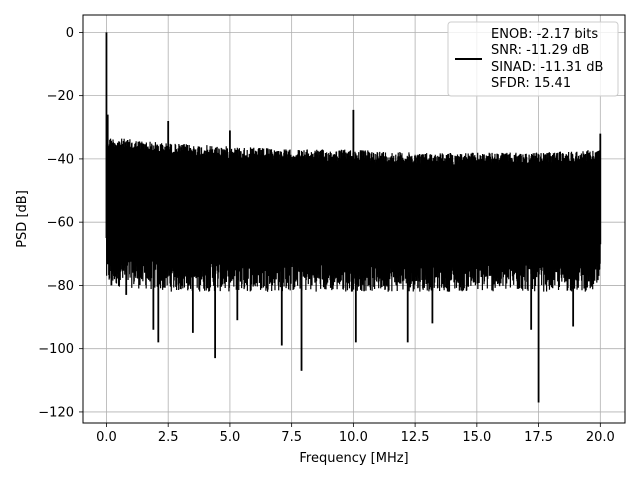 This screenshot has width=640, height=480. Describe the element at coordinates (56, 412) in the screenshot. I see `y-tick-label: −120` at that location.